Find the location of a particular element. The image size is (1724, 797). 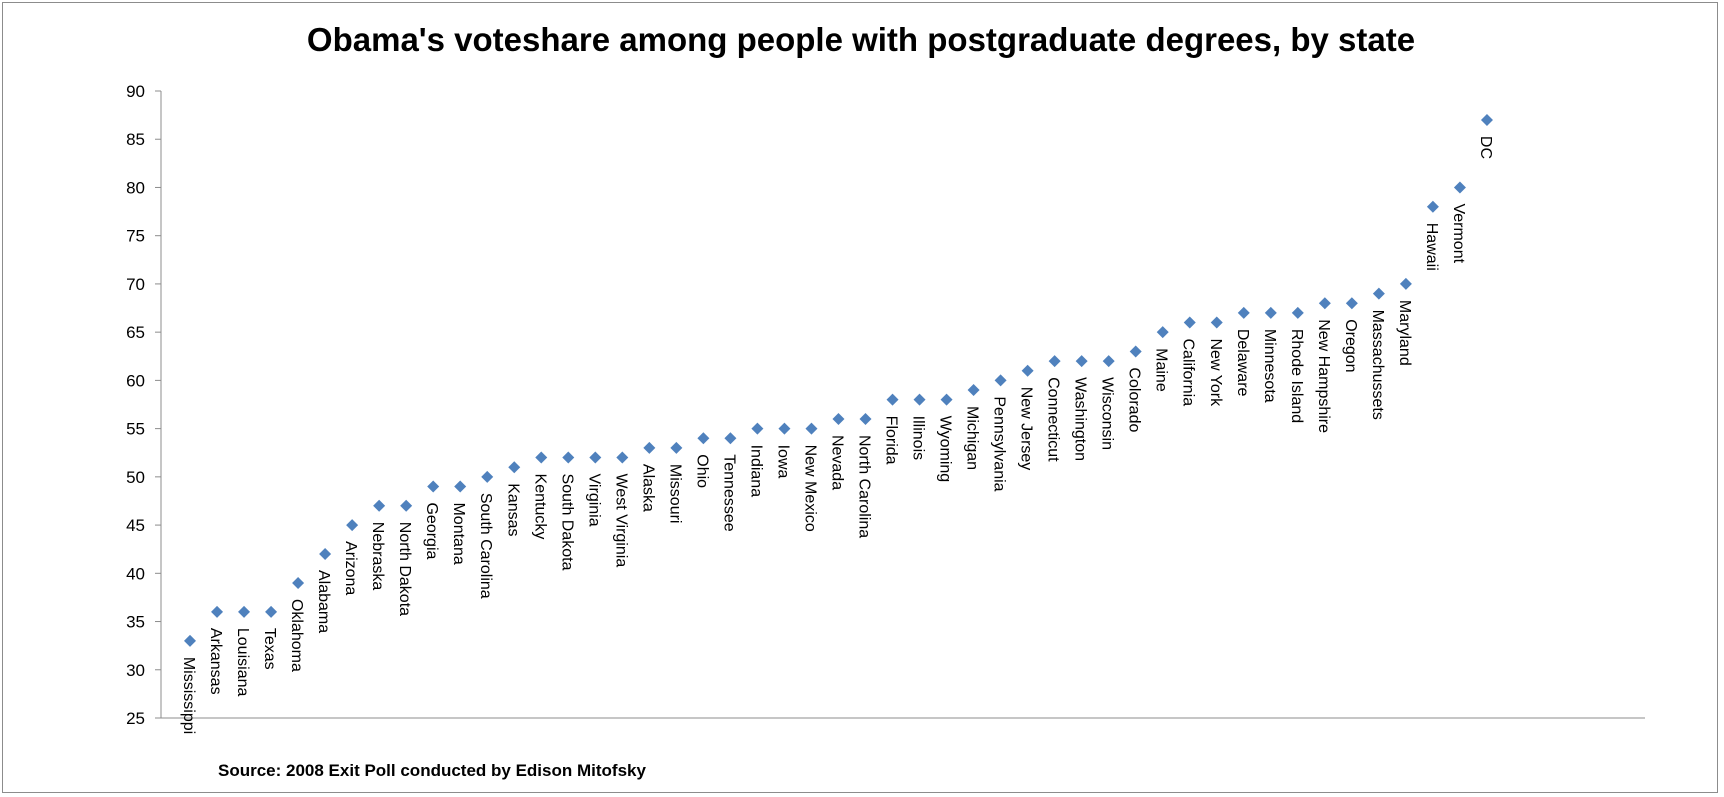

point-label: South Dakota is located at coordinates (566, 522).